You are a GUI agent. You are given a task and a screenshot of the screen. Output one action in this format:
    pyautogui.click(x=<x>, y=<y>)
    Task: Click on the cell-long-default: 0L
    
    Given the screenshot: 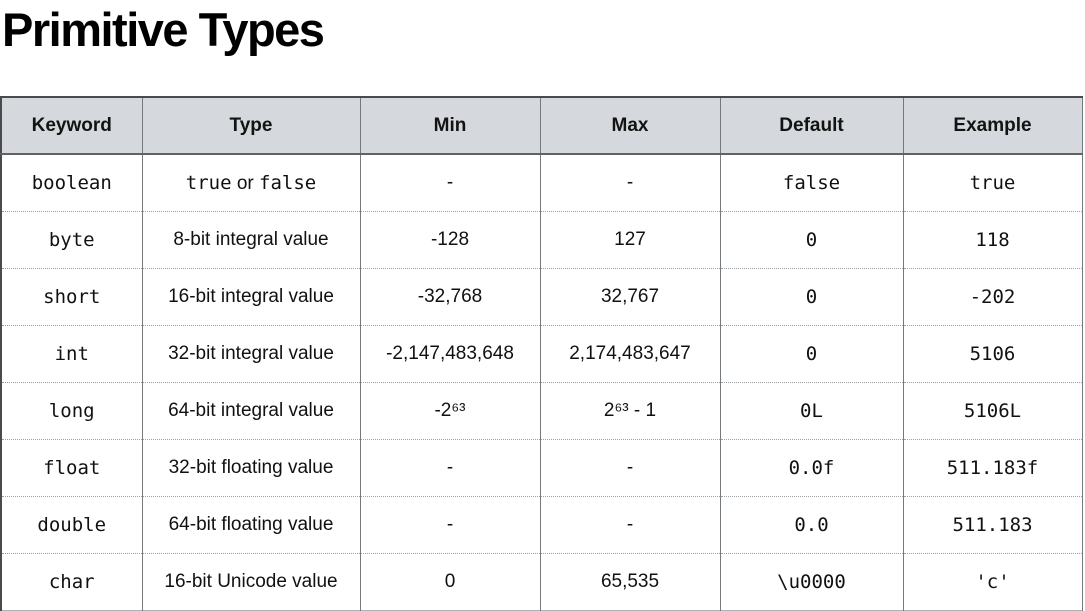 What is the action you would take?
    pyautogui.click(x=811, y=411)
    